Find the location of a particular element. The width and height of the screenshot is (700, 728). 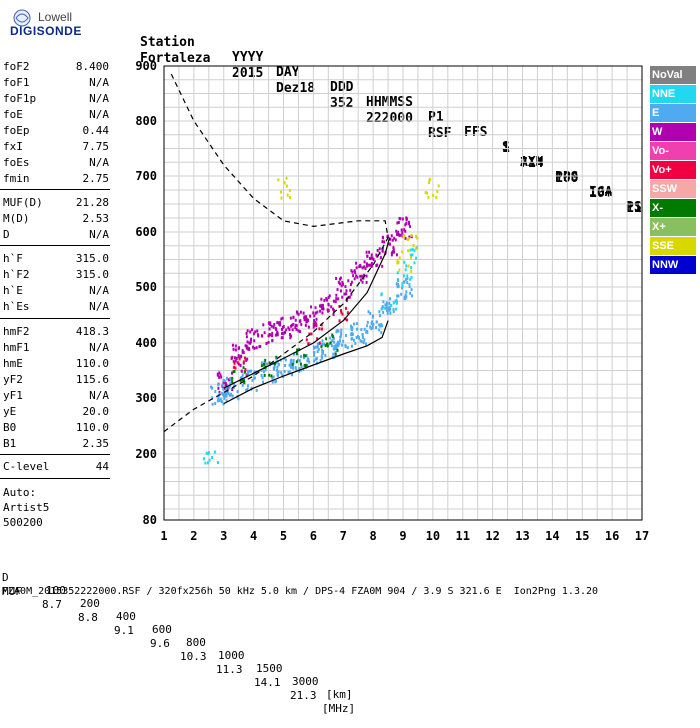

legend-item: NNW is located at coordinates (673, 265).